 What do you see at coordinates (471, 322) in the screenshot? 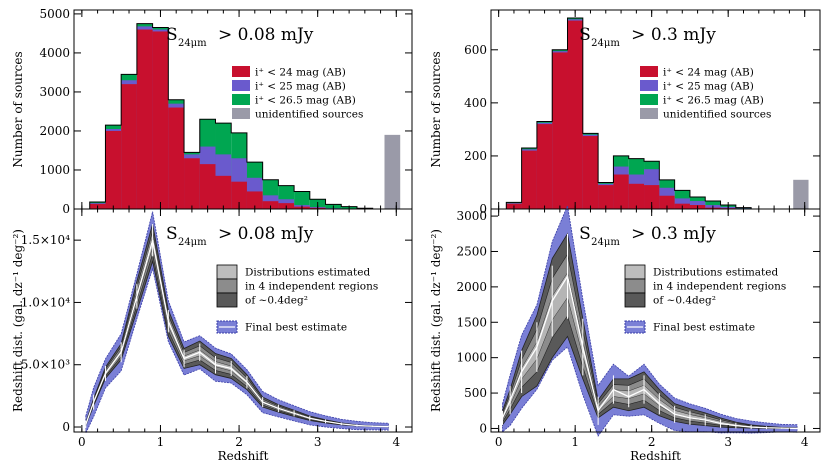
I see `y-tick-label: 1500` at bounding box center [471, 322].